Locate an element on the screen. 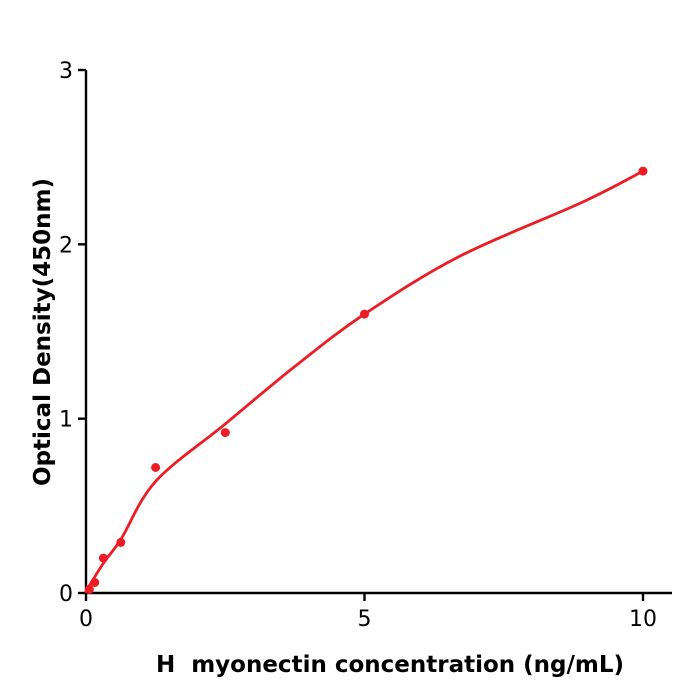 The image size is (700, 700). y-axis-title: Optical Density(450nm) is located at coordinates (43, 332).